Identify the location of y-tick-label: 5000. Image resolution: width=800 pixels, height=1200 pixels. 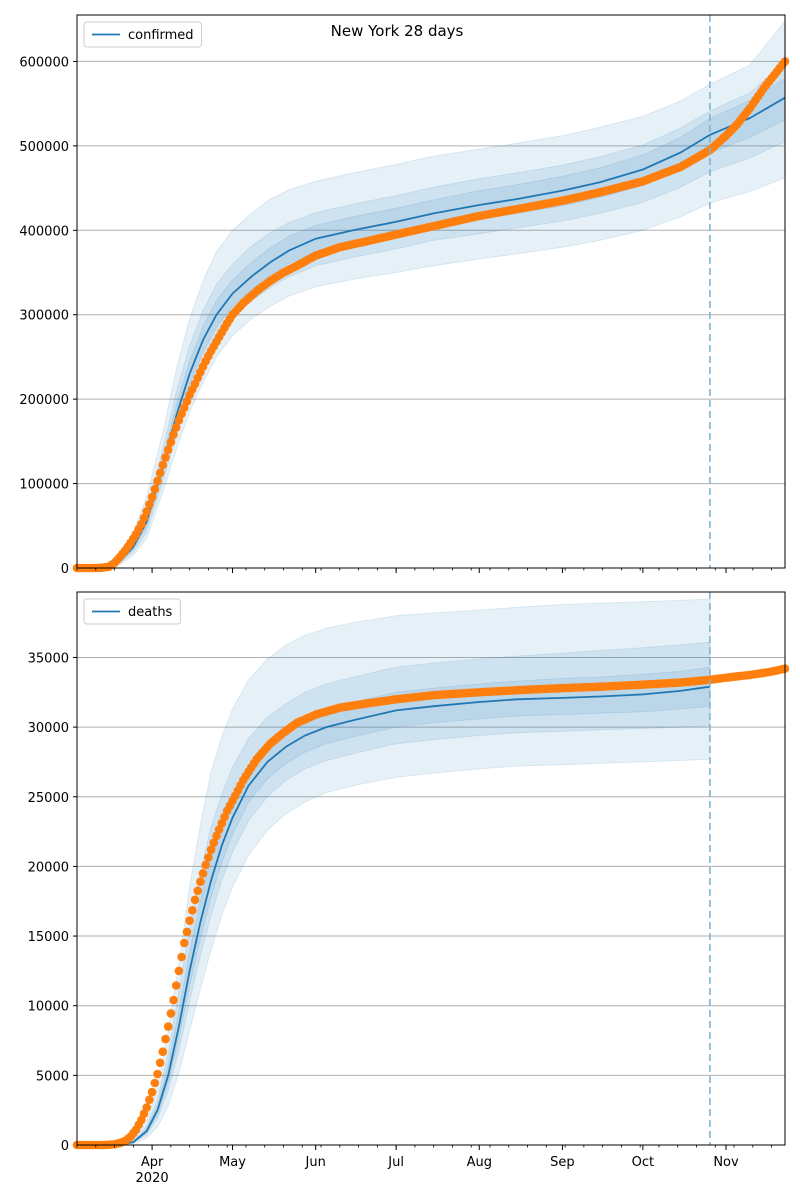
(52, 1076).